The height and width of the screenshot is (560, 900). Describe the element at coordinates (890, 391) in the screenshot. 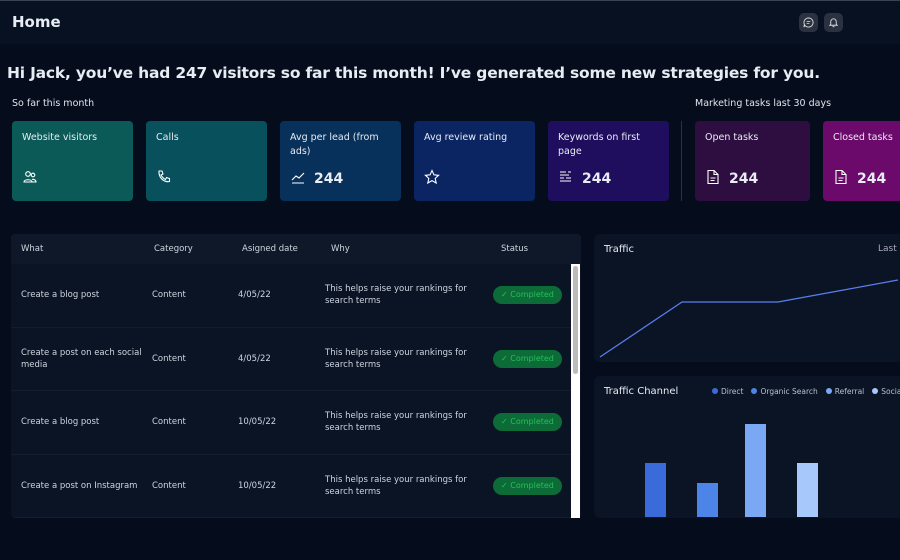

I see `legend-label: Social` at that location.